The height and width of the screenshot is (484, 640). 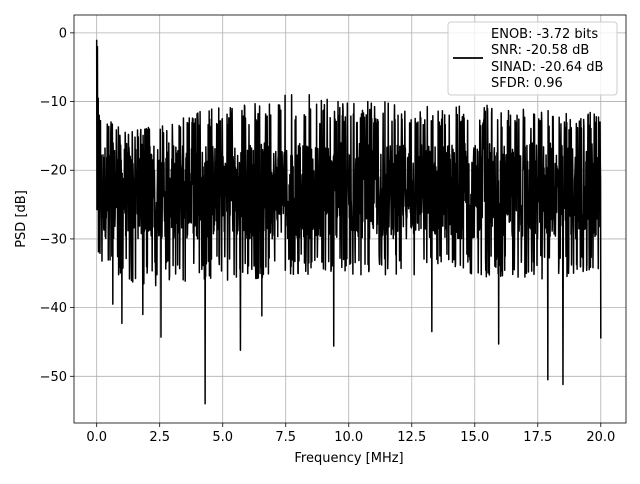 I want to click on y-tick-label: −50, so click(x=53, y=377).